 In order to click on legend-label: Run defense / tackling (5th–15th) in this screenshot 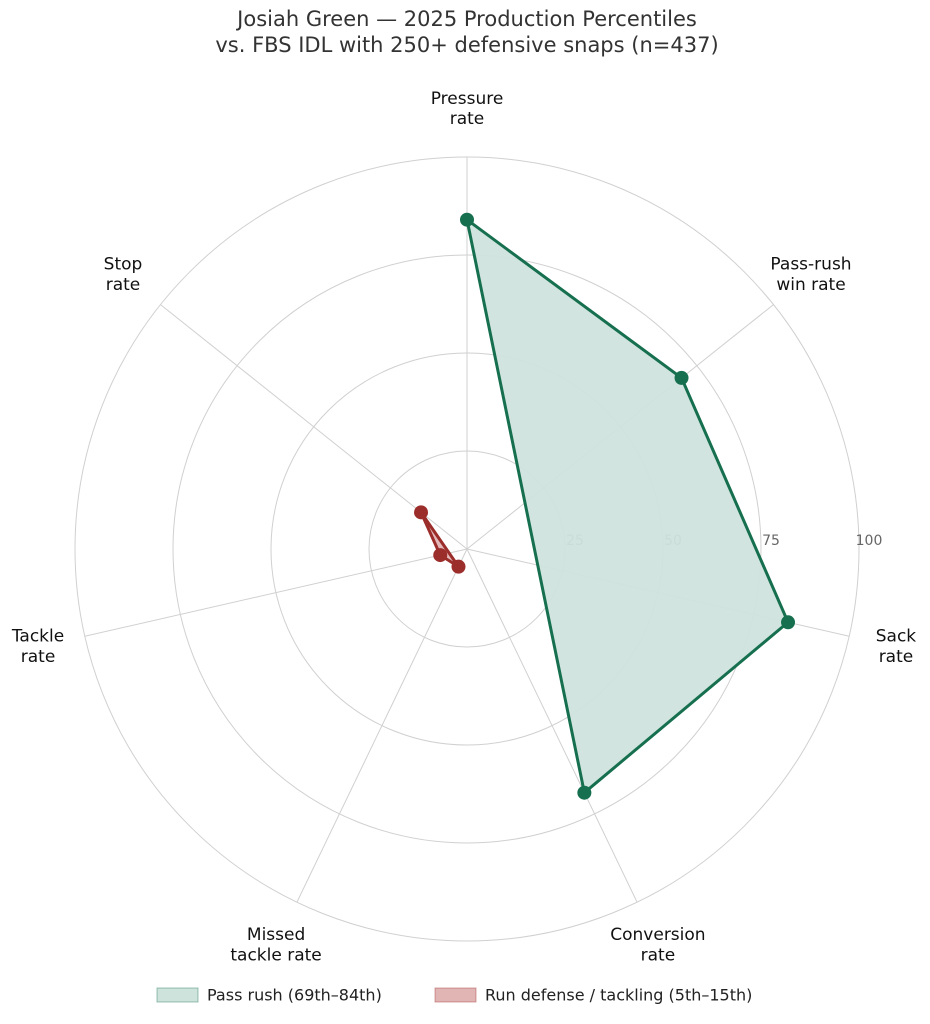, I will do `click(618, 995)`.